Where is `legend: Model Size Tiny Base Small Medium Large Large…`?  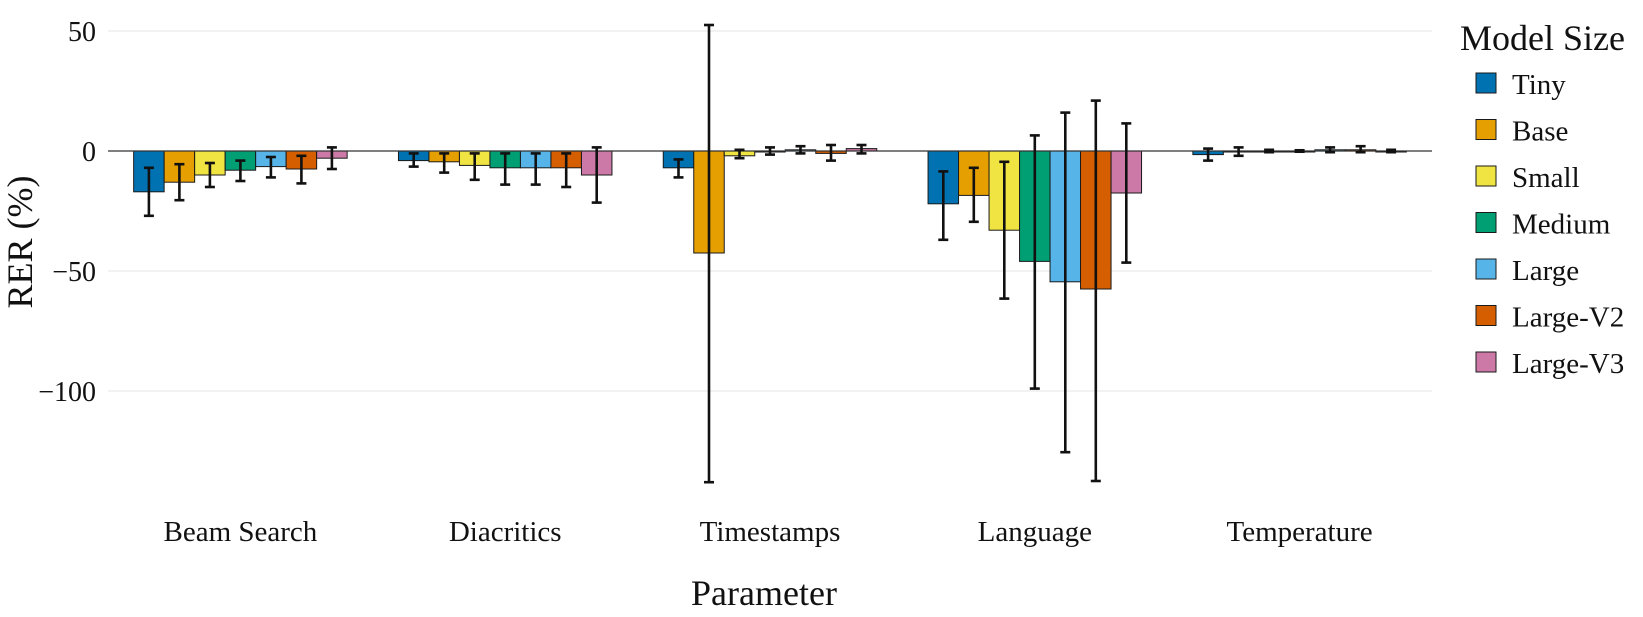
legend: Model Size Tiny Base Small Medium Large Large… is located at coordinates (1542, 199).